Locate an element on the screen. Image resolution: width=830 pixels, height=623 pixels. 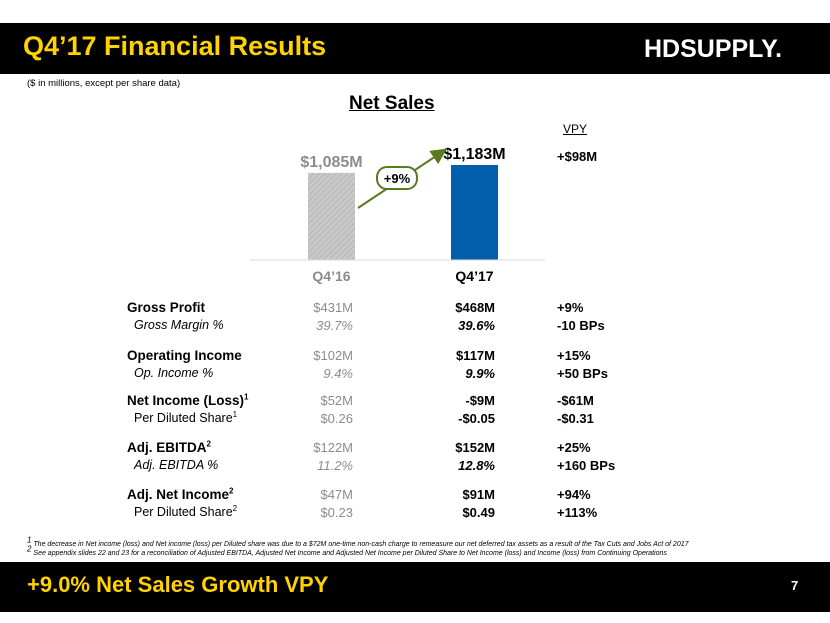
row-label: Operating Income is located at coordinates (184, 355).